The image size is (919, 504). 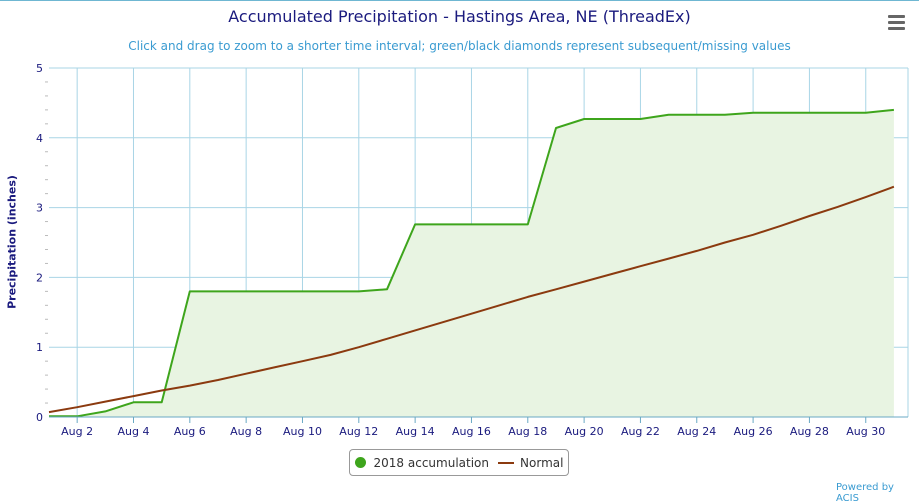 What do you see at coordinates (471, 431) in the screenshot?
I see `x-tick-label: Aug 16` at bounding box center [471, 431].